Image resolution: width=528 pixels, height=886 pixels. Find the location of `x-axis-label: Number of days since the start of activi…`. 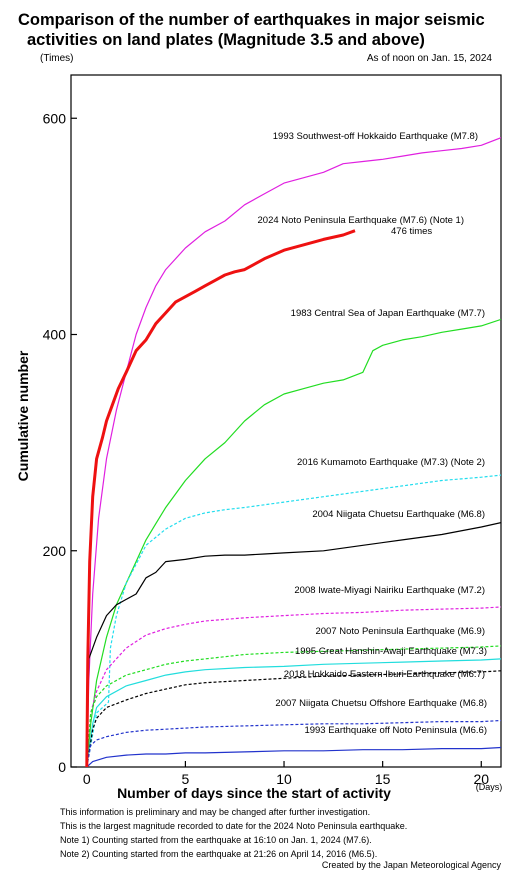

x-axis-label: Number of days since the start of activi… is located at coordinates (254, 793).